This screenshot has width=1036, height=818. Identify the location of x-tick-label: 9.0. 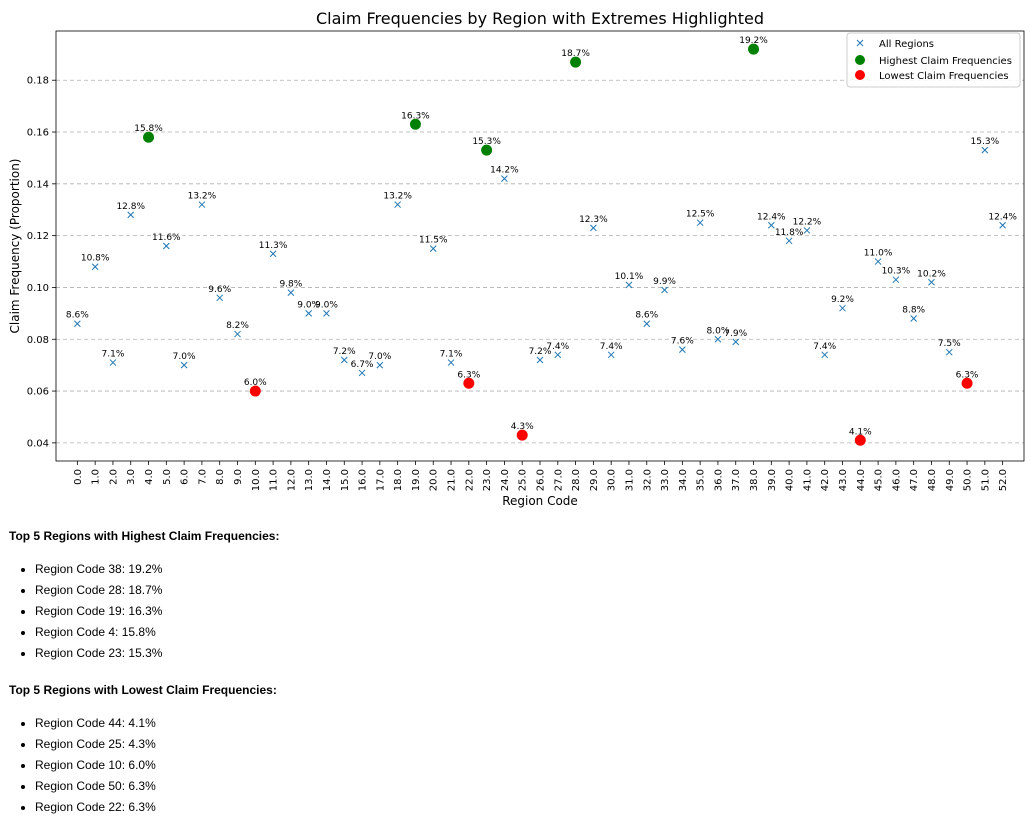
(238, 477).